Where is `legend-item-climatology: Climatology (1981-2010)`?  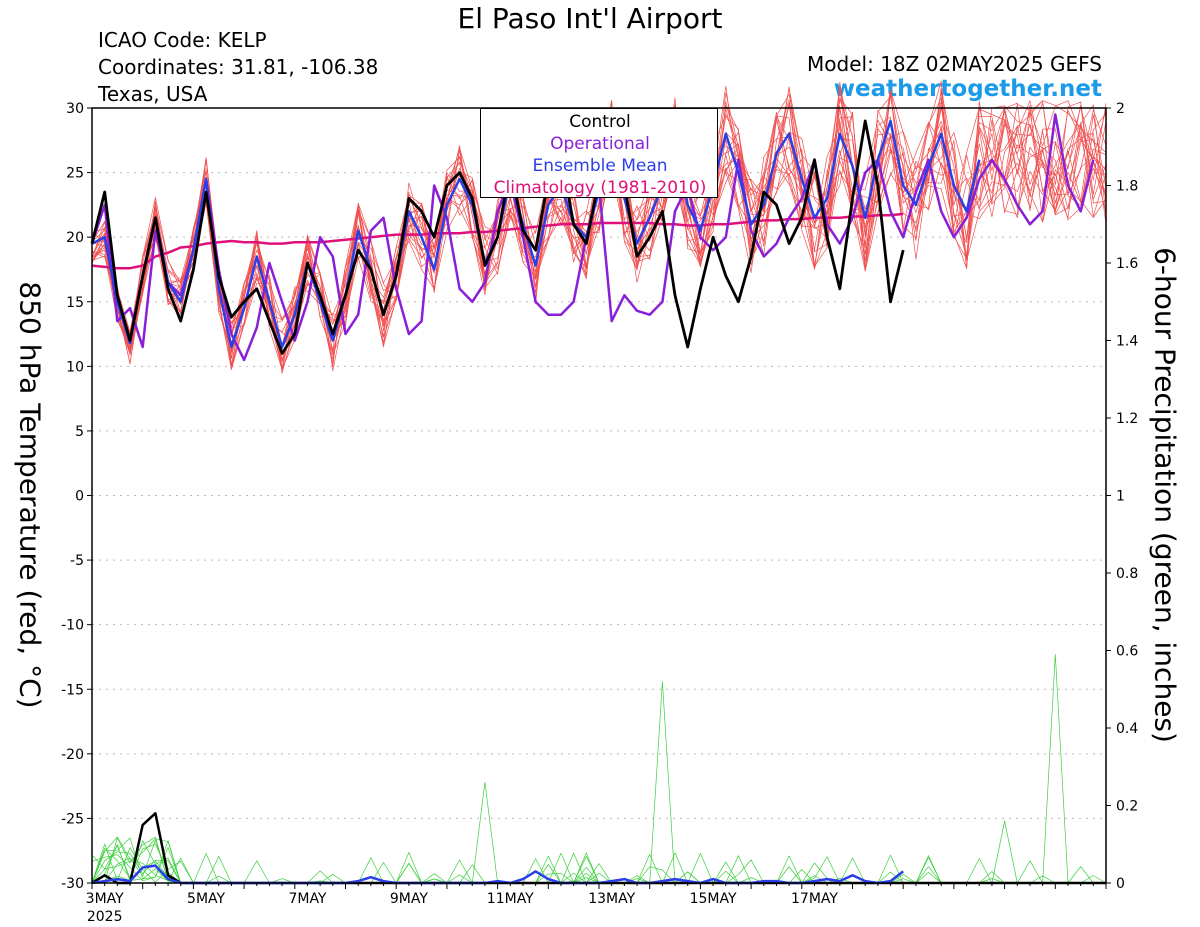
legend-item-climatology: Climatology (1981-2010) is located at coordinates (600, 188).